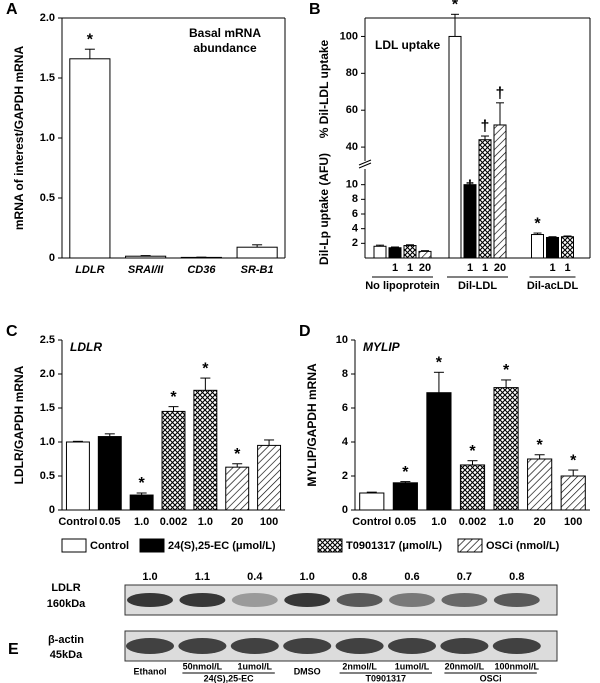  I want to click on quantification: 0.4, so click(255, 577).